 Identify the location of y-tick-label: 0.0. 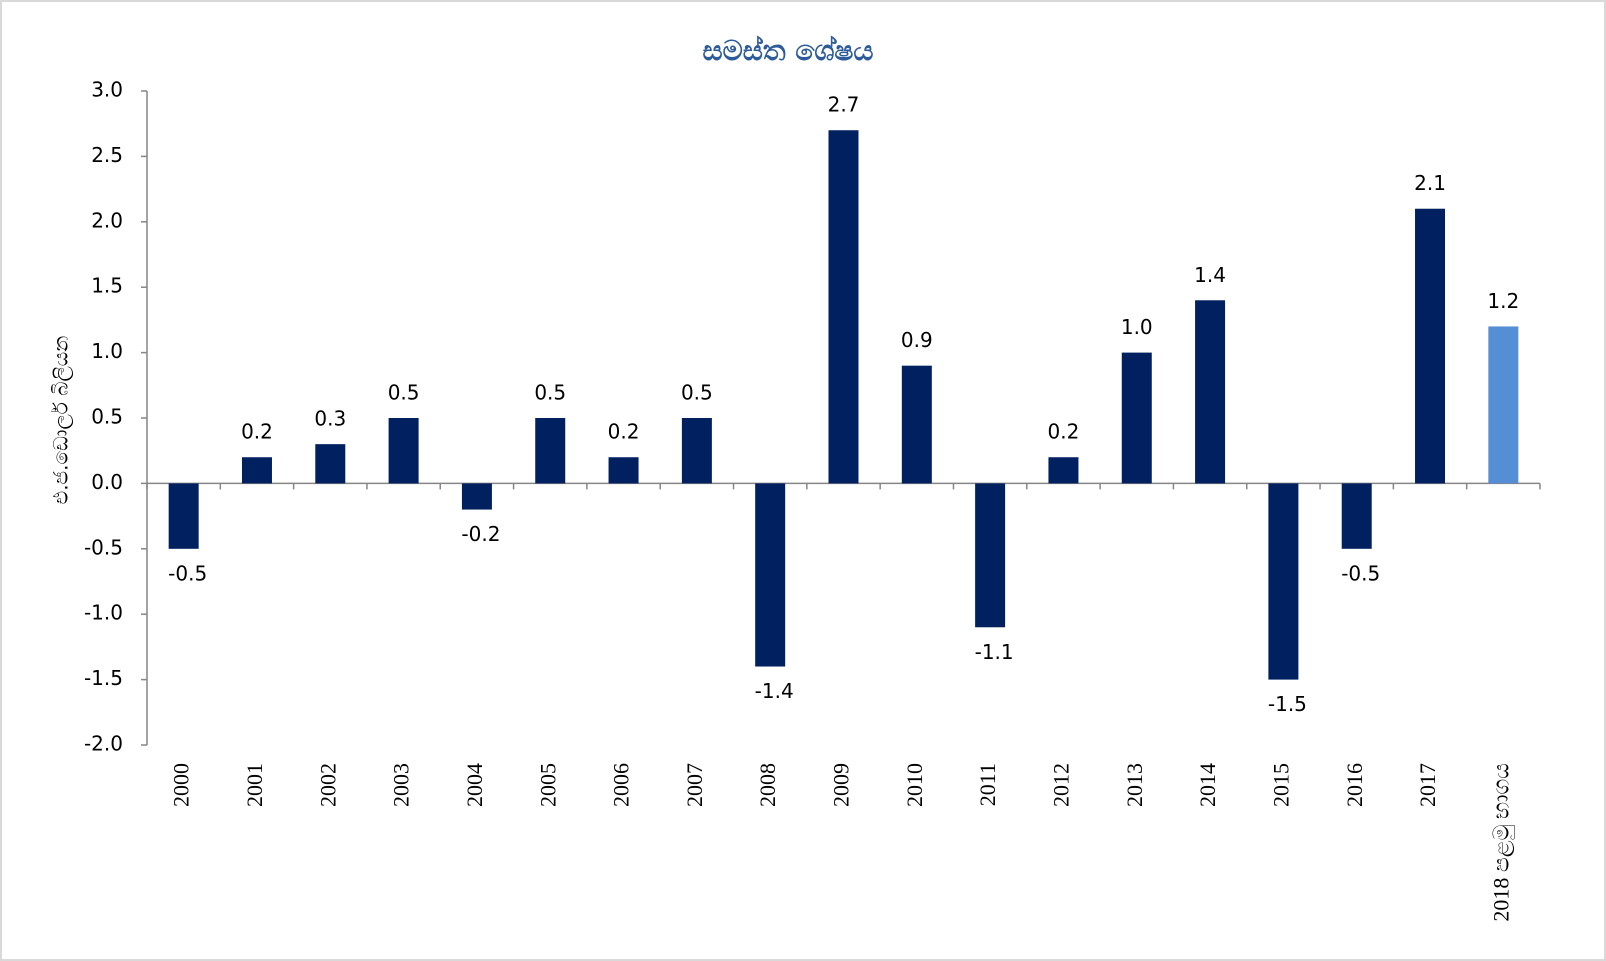
(107, 482).